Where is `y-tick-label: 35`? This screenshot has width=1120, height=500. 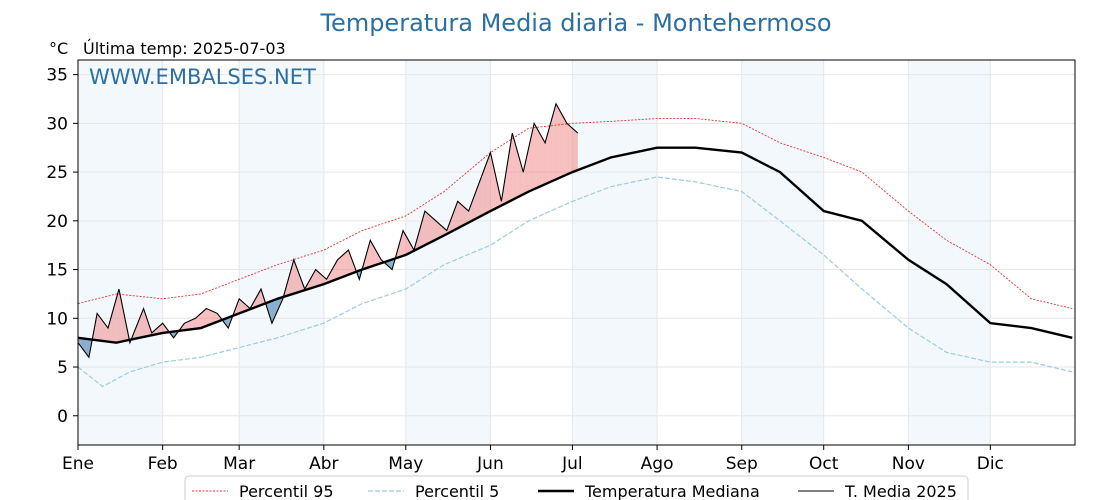
y-tick-label: 35 is located at coordinates (57, 76).